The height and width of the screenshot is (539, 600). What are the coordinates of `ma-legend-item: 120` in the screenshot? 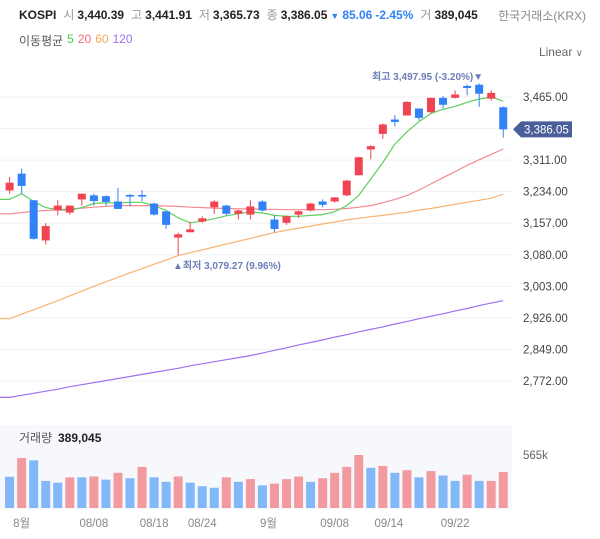 It's located at (122, 39).